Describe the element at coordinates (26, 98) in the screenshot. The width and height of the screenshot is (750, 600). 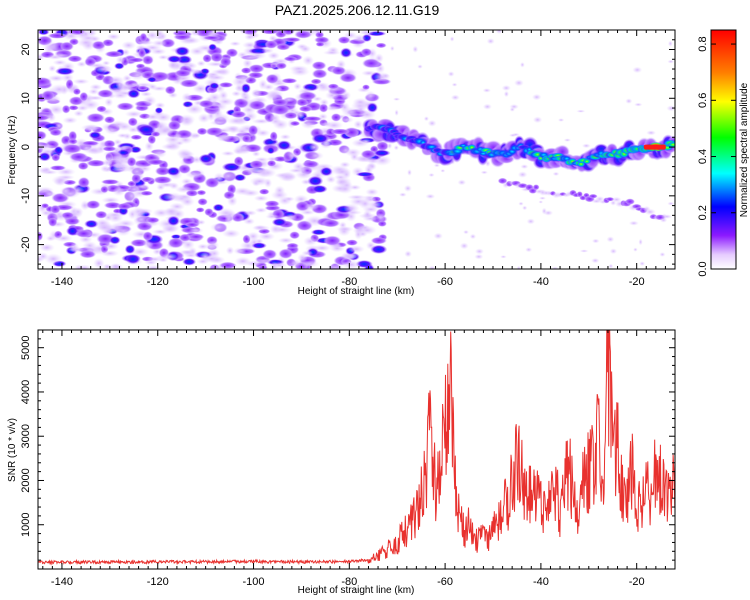
I see `spectrogram-y-tick-label: 10` at that location.